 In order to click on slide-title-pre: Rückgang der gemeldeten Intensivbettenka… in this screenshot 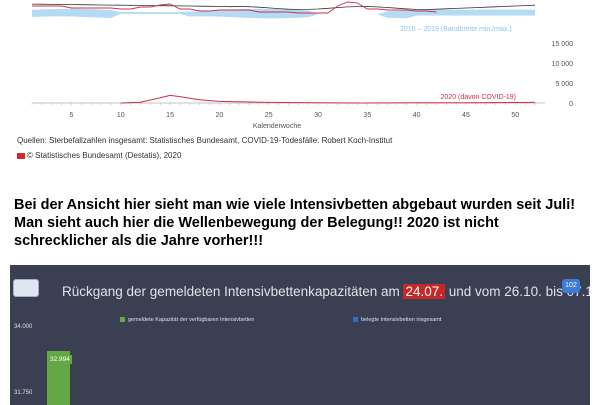, I will do `click(233, 291)`.